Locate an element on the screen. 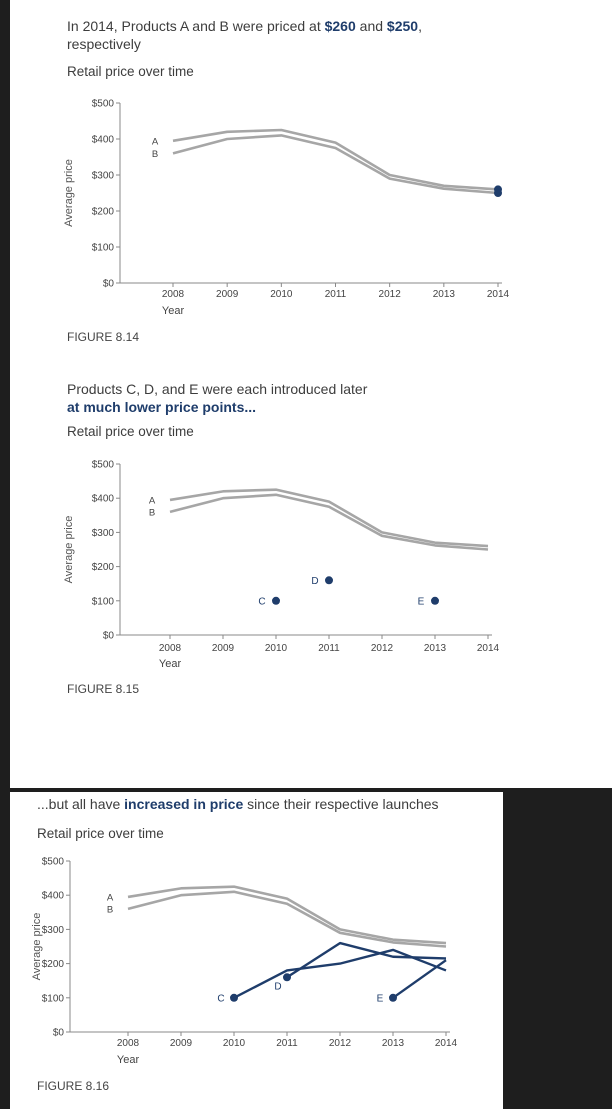  chart-title-part: $250 is located at coordinates (402, 26).